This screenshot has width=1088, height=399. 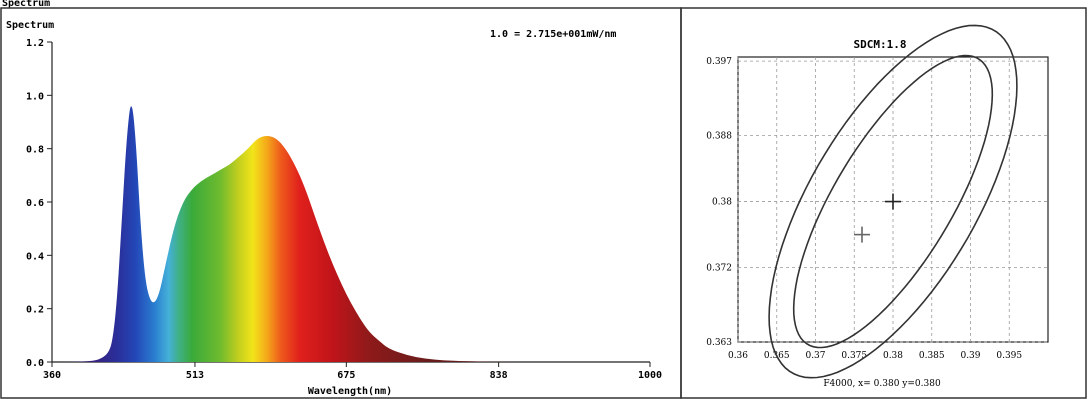 I want to click on chromaticity-x-tick-label: 0.37, so click(x=815, y=356).